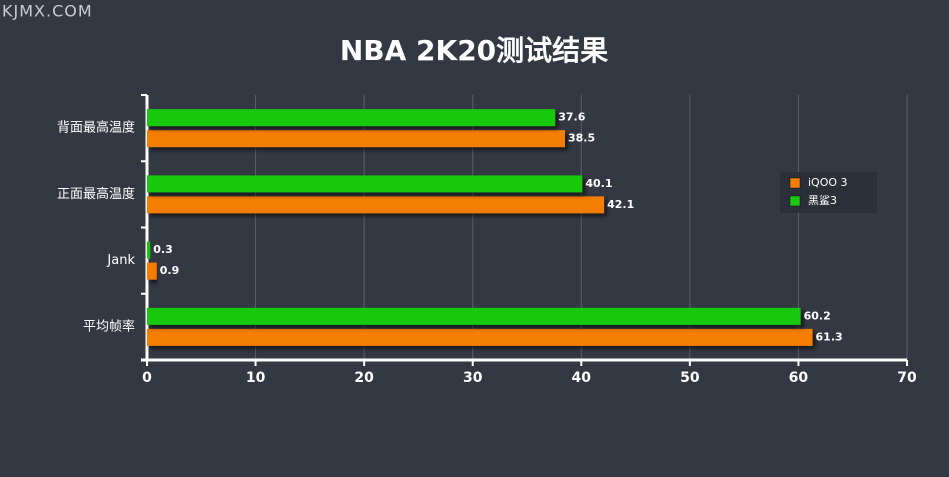 The image size is (949, 477). Describe the element at coordinates (170, 270) in the screenshot. I see `value-label: 0.9` at that location.